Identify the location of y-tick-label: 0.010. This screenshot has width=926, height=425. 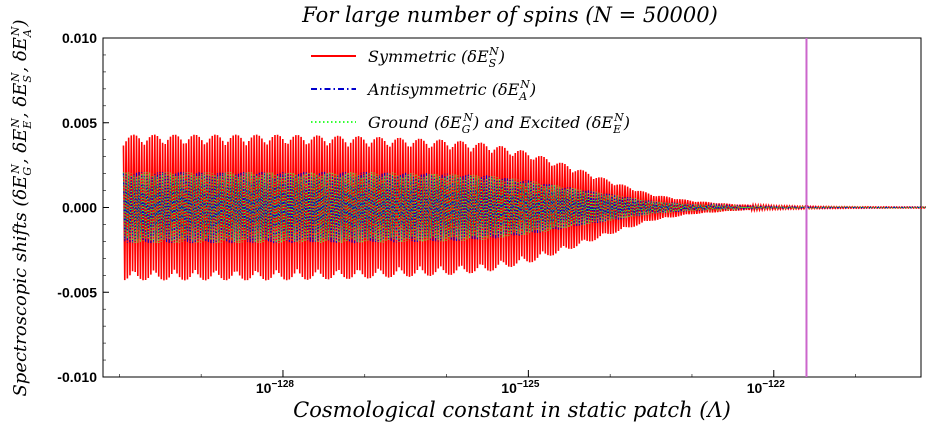
(79, 38).